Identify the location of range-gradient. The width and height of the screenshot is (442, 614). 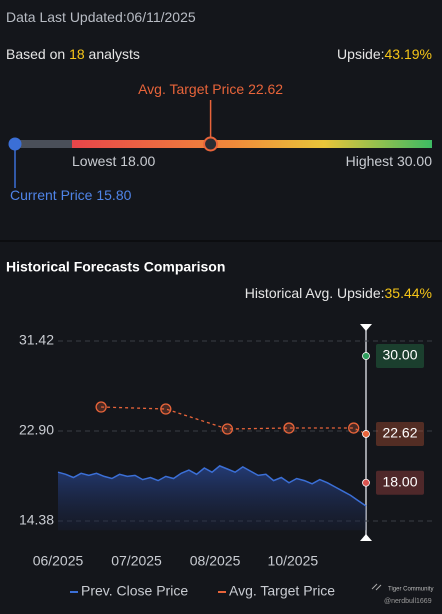
(252, 144).